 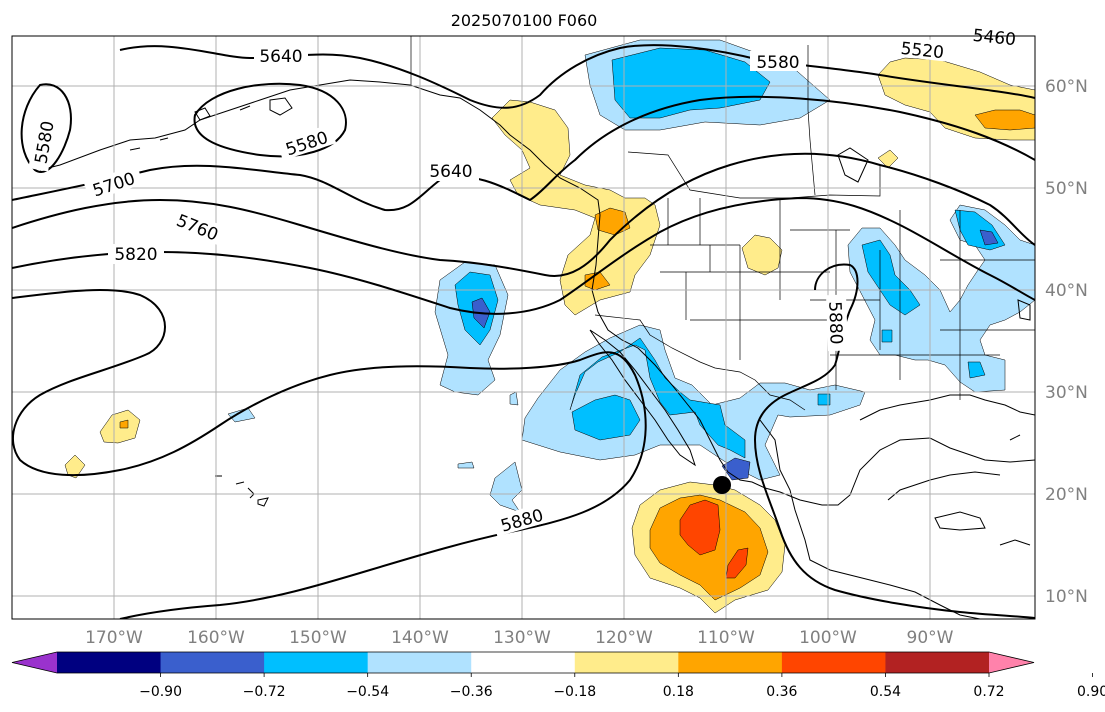 I want to click on location-marker, so click(x=722, y=485).